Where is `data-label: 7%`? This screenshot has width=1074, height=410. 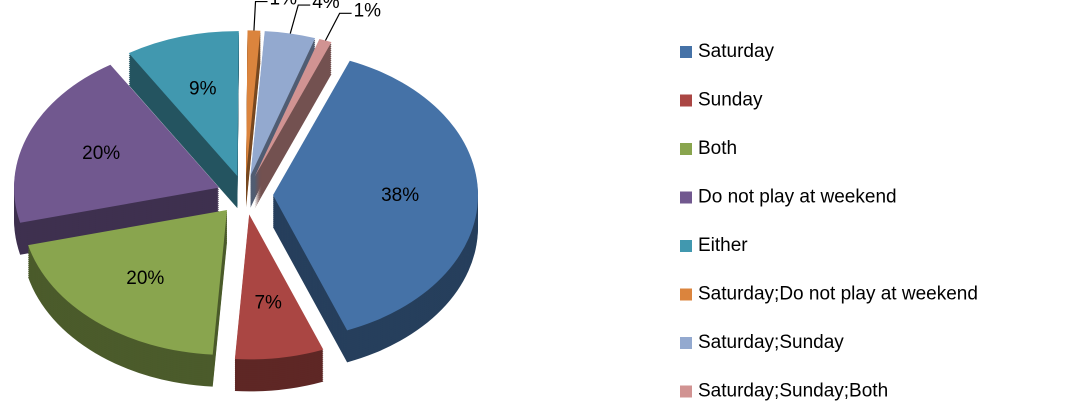
data-label: 7% is located at coordinates (268, 302).